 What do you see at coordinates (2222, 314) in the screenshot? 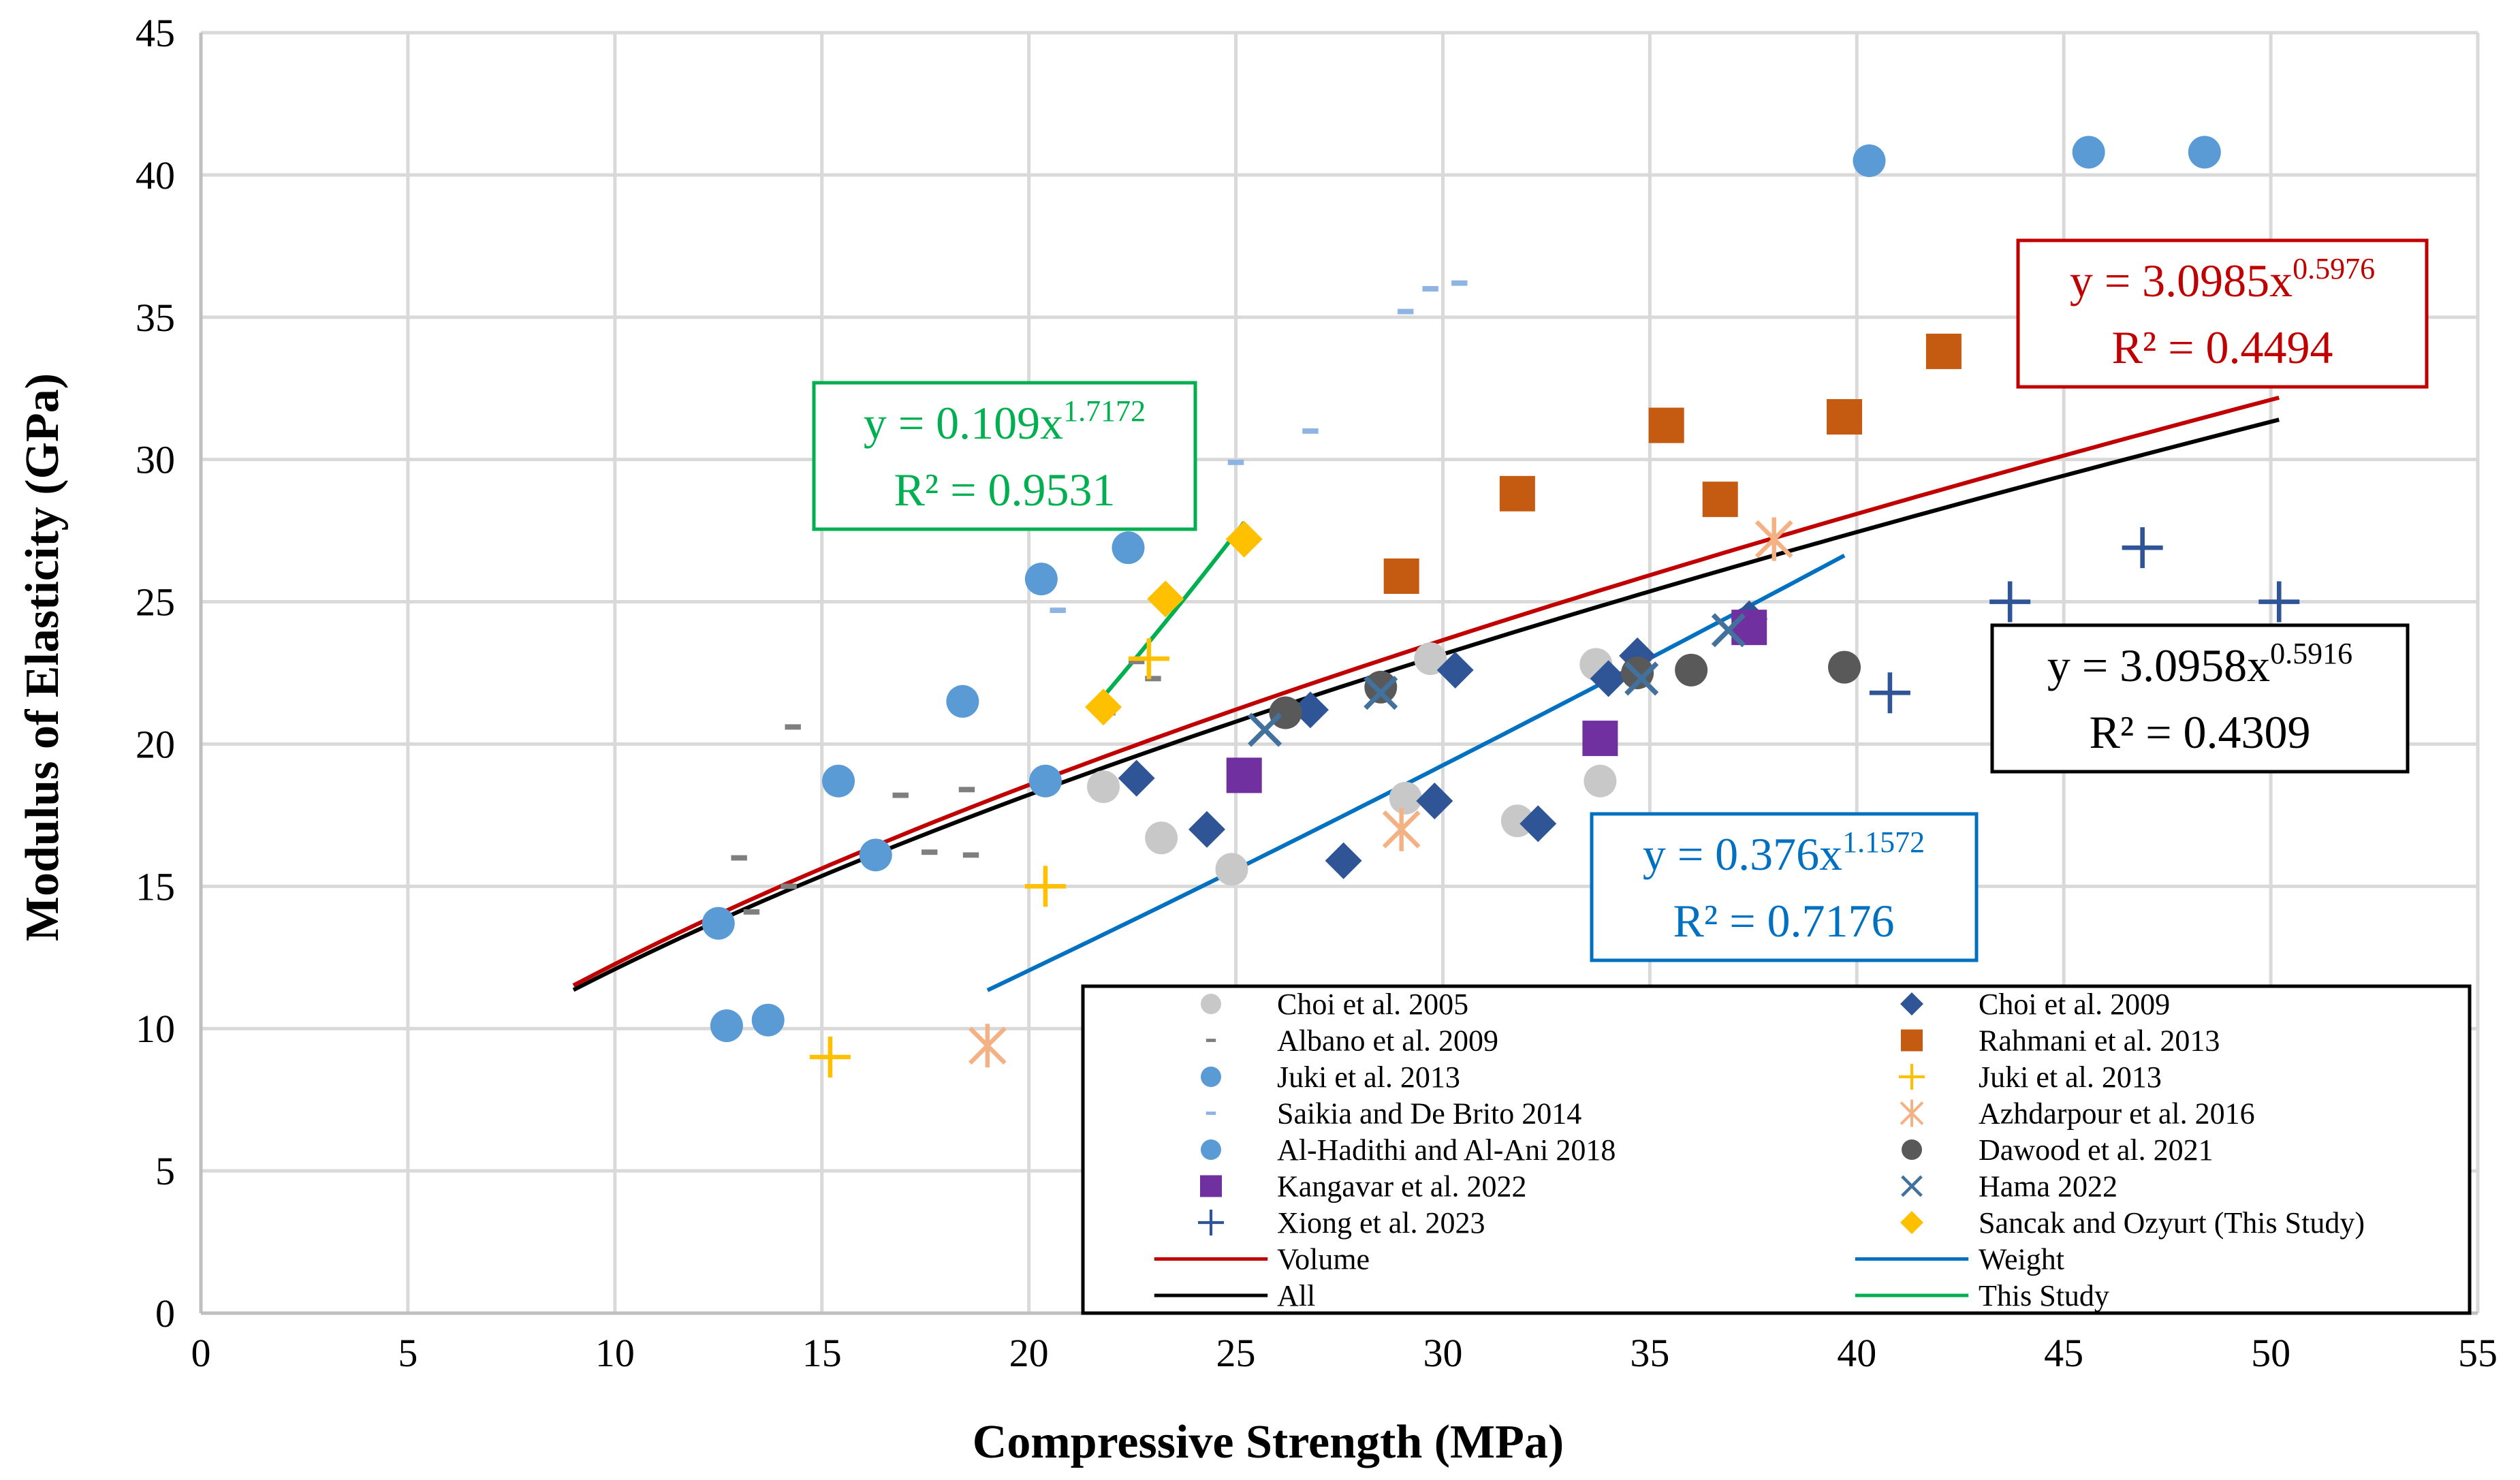
I see `annotation-box-volume` at bounding box center [2222, 314].